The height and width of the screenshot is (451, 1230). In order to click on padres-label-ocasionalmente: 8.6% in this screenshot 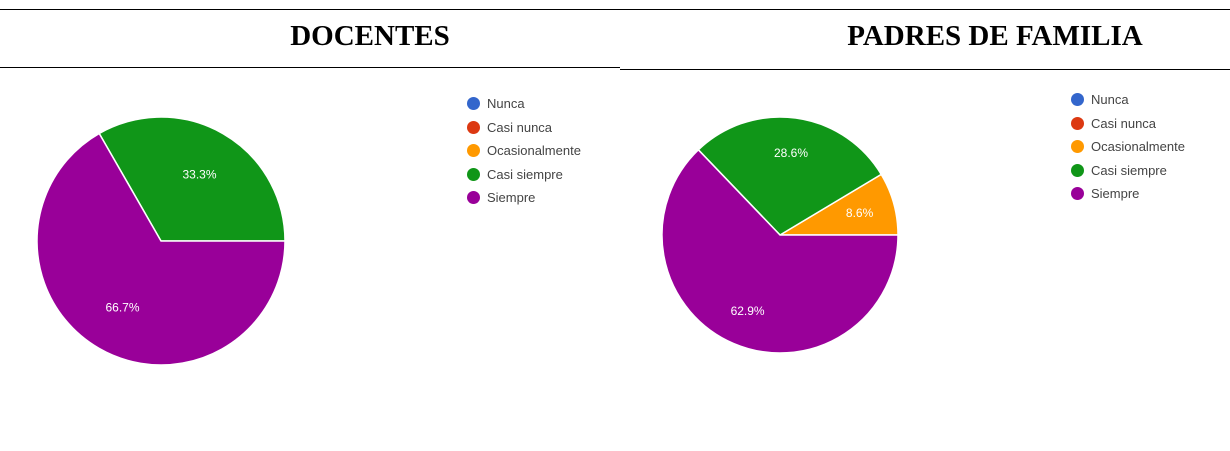, I will do `click(860, 213)`.